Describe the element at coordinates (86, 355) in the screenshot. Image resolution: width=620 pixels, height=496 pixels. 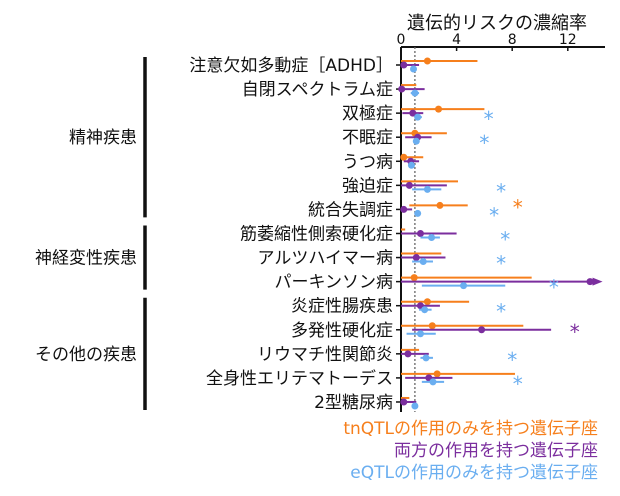
I see `group-label: その他の疾患` at that location.